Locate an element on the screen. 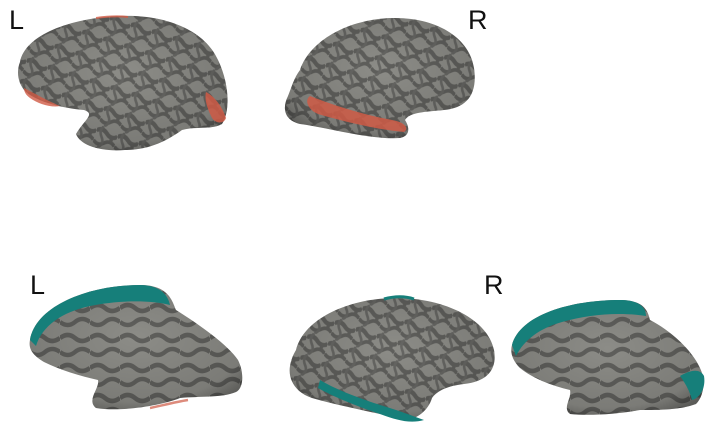 This screenshot has height=426, width=706. right-hemisphere-label-top: R is located at coordinates (478, 20).